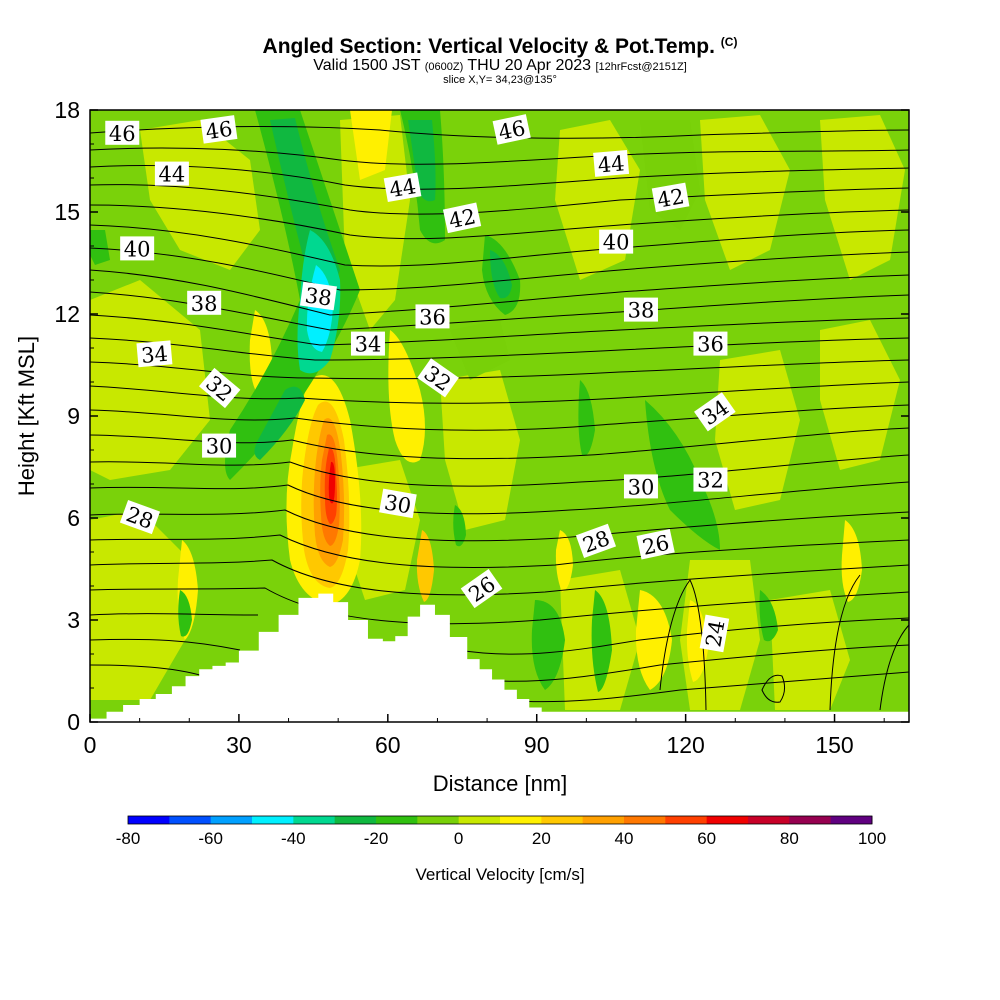 This screenshot has width=1000, height=1000. Describe the element at coordinates (210, 838) in the screenshot. I see `colorbar-tick-label: -60` at that location.